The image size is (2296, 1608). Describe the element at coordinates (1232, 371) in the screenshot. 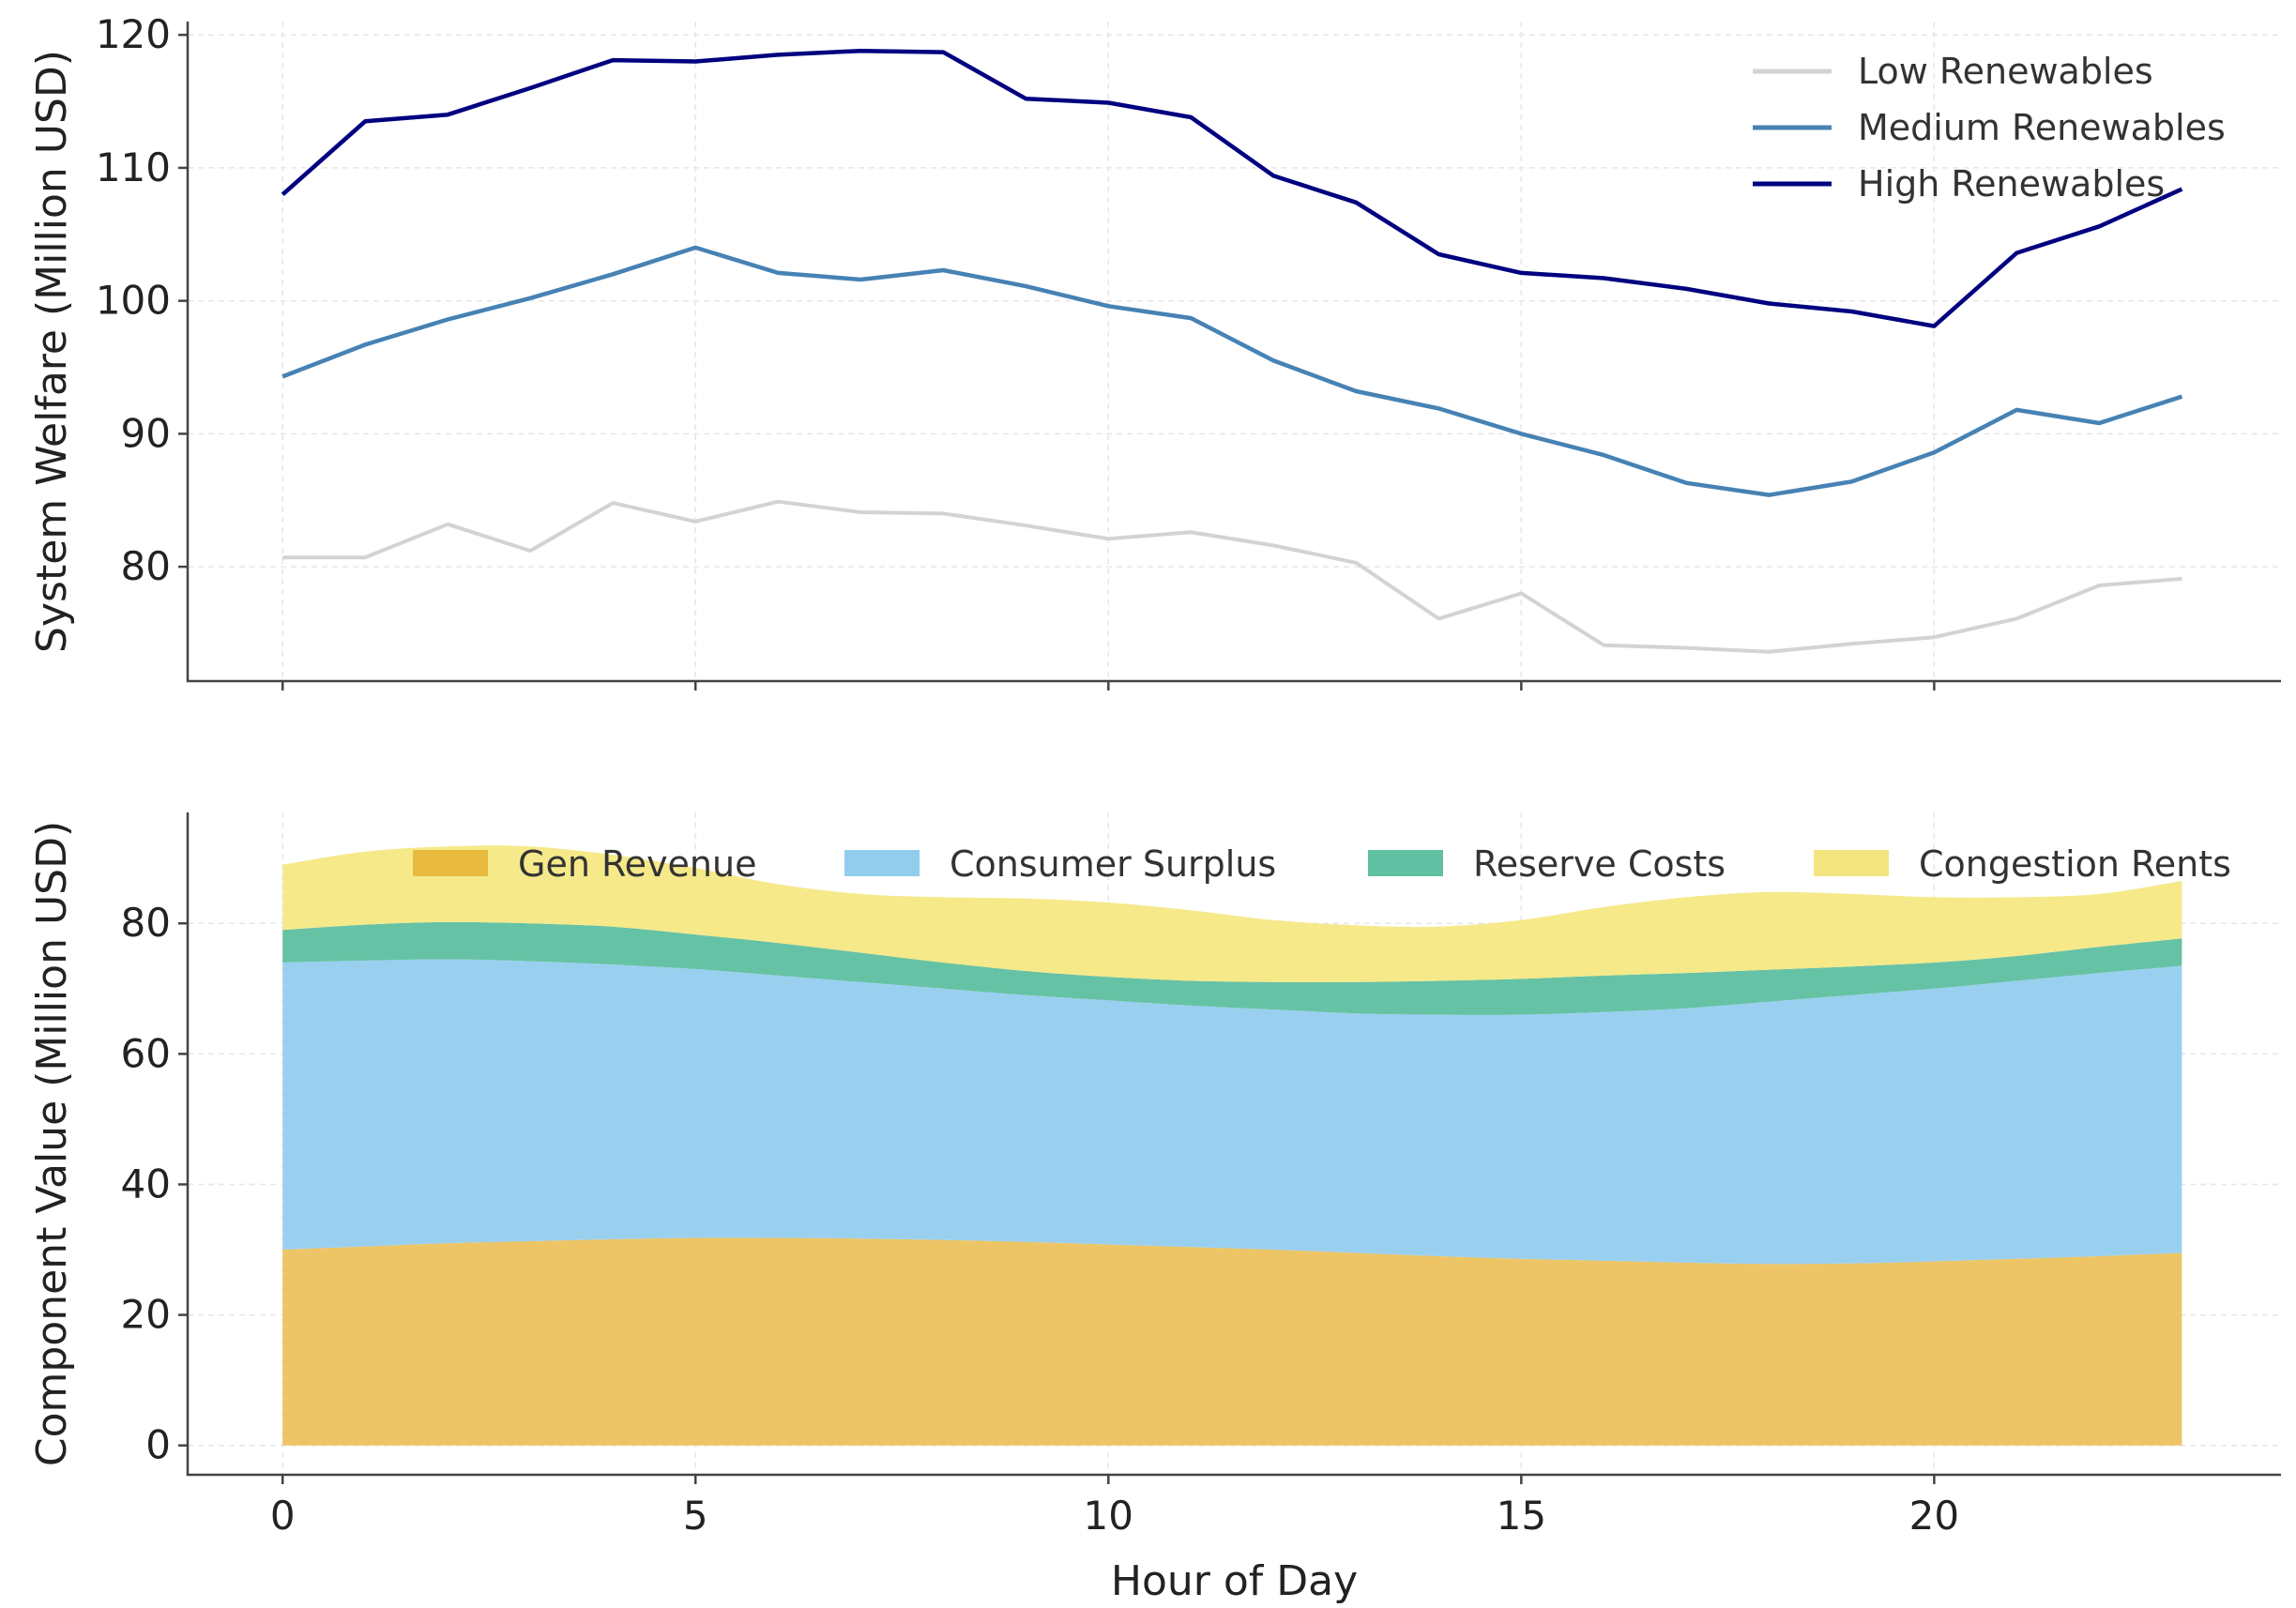

I see `series-line-medium-renewables` at that location.